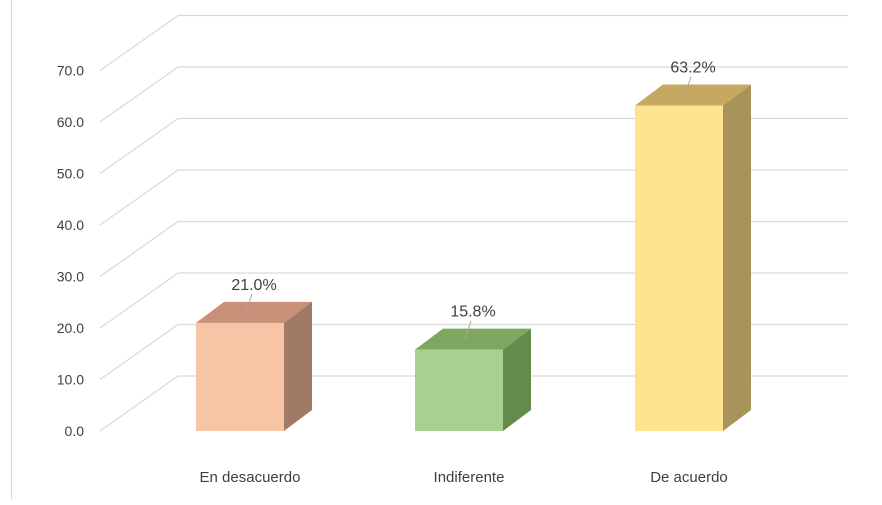 The height and width of the screenshot is (505, 882). What do you see at coordinates (250, 477) in the screenshot?
I see `x-tick-label: En desacuerdo` at bounding box center [250, 477].